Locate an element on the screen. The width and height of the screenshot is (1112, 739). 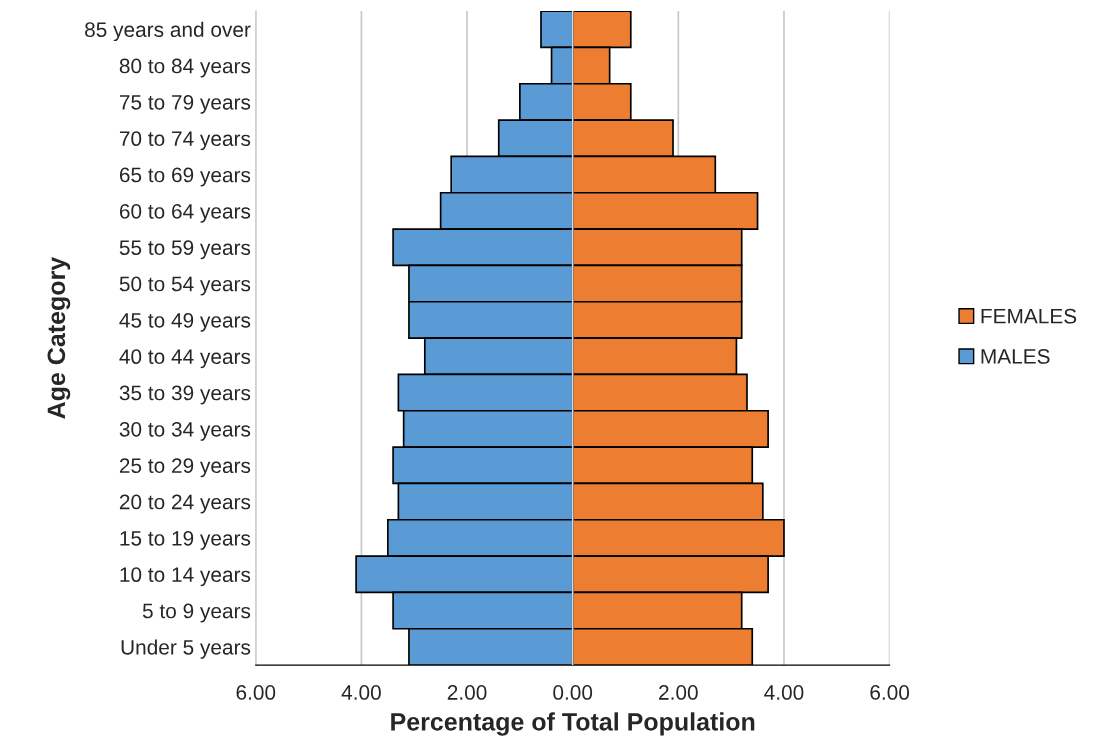
y-tick-label: 65 to 69 years is located at coordinates (185, 177).